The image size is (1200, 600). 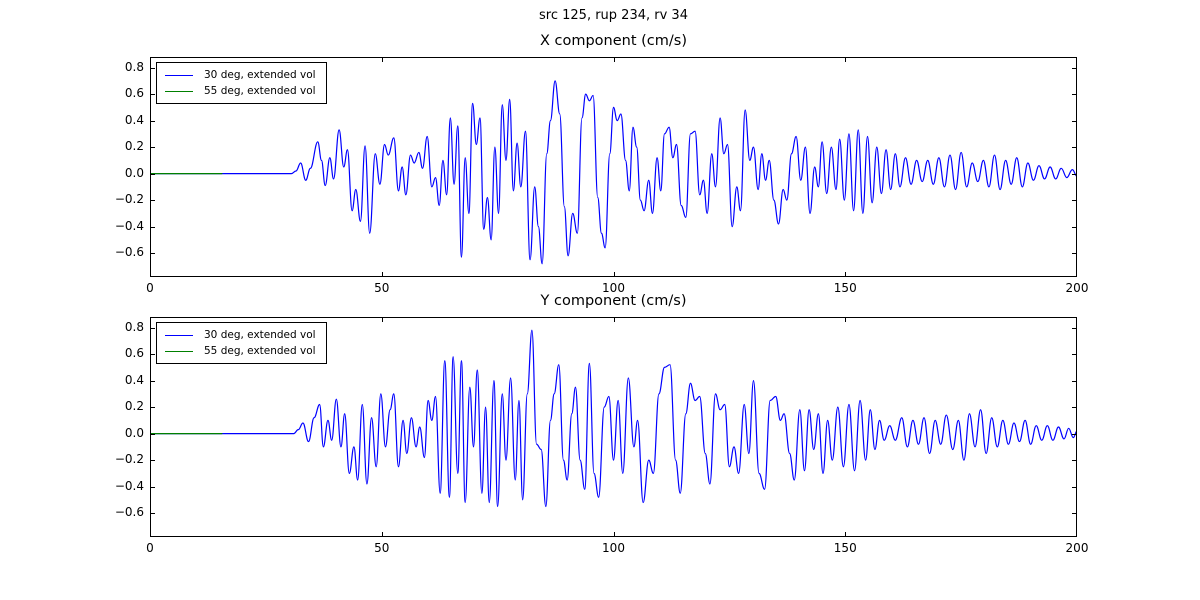 I want to click on subplot-title-y-component: Y component (cm/s), so click(x=613, y=301).